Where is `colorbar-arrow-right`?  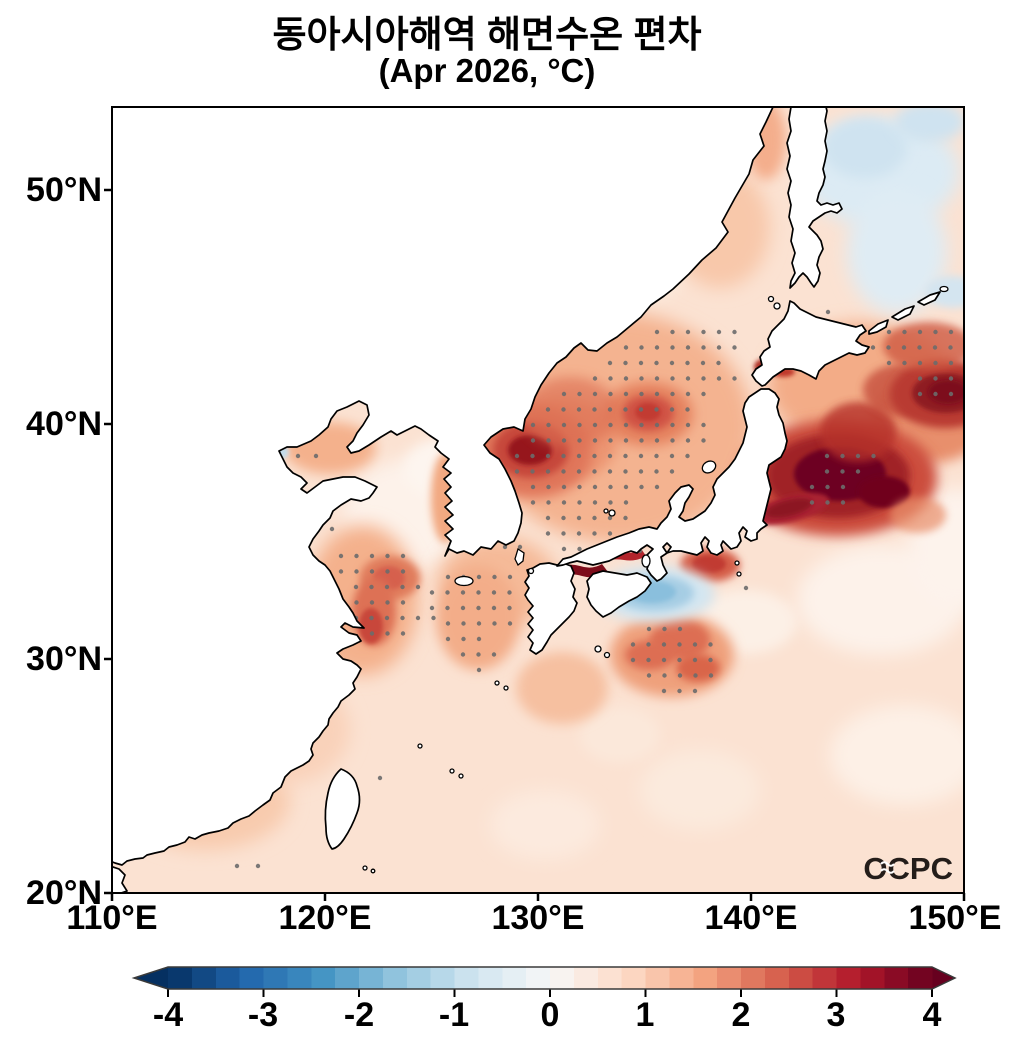 colorbar-arrow-right is located at coordinates (943, 978).